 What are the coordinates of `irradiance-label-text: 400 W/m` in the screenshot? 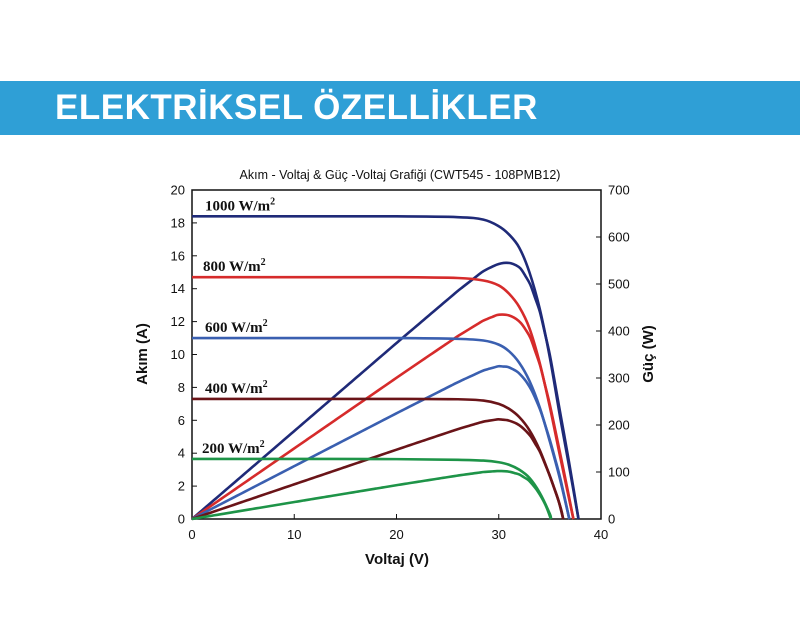 It's located at (234, 389).